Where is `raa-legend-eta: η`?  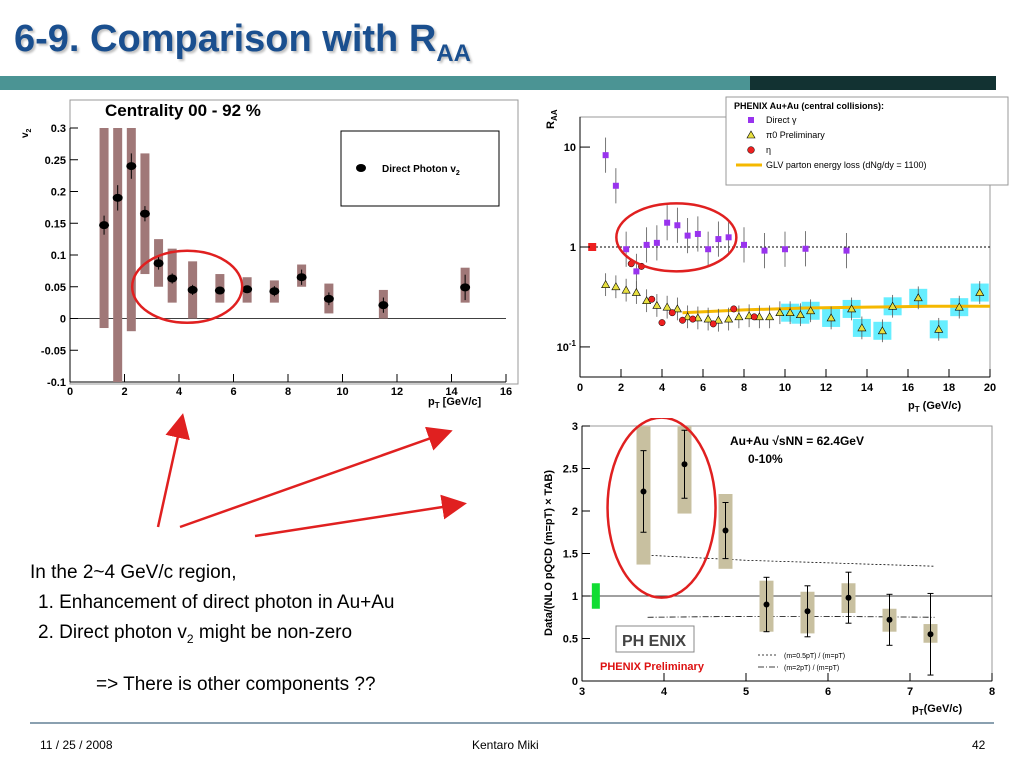
raa-legend-eta: η is located at coordinates (768, 150).